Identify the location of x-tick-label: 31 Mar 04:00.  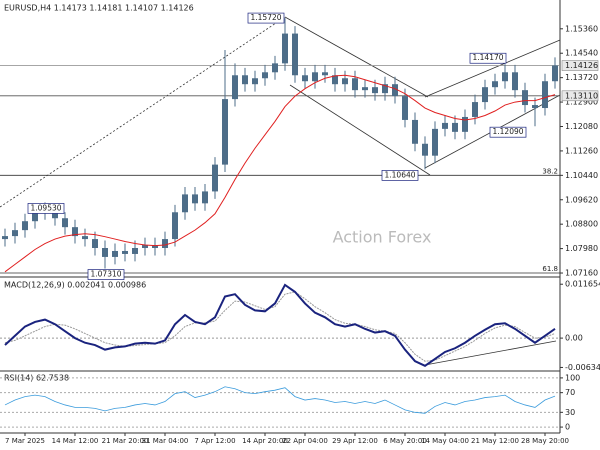
(165, 441).